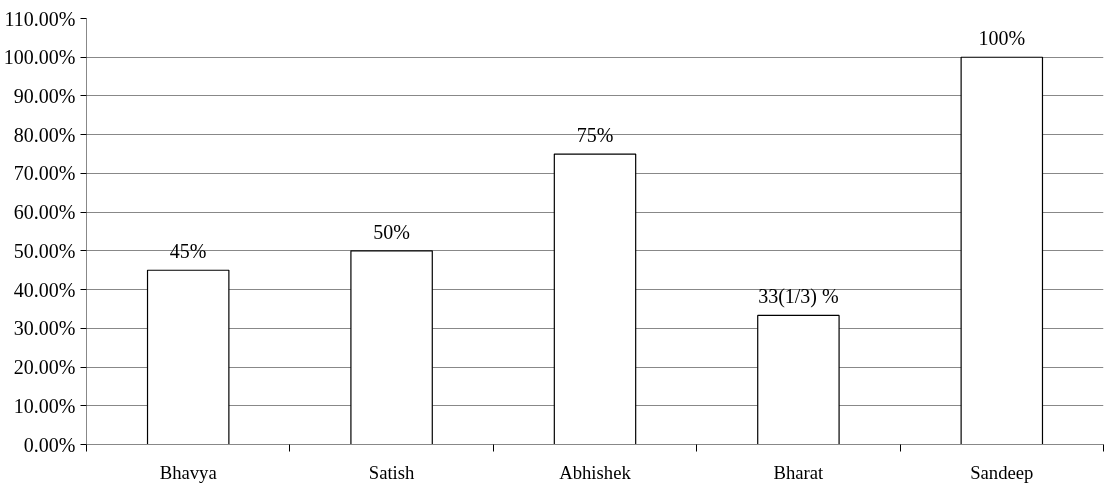  What do you see at coordinates (44, 405) in the screenshot?
I see `y-tick-label: 10.00%` at bounding box center [44, 405].